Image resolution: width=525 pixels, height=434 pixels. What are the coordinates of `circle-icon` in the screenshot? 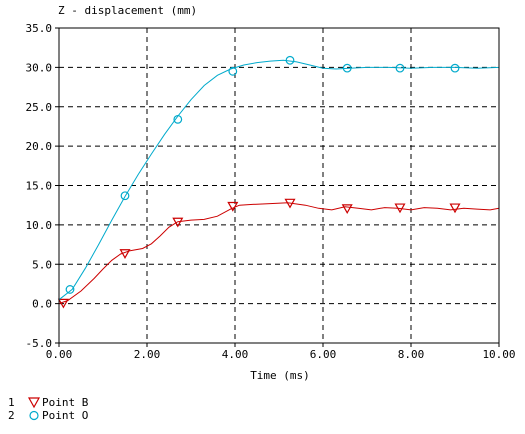 It's located at (34, 415).